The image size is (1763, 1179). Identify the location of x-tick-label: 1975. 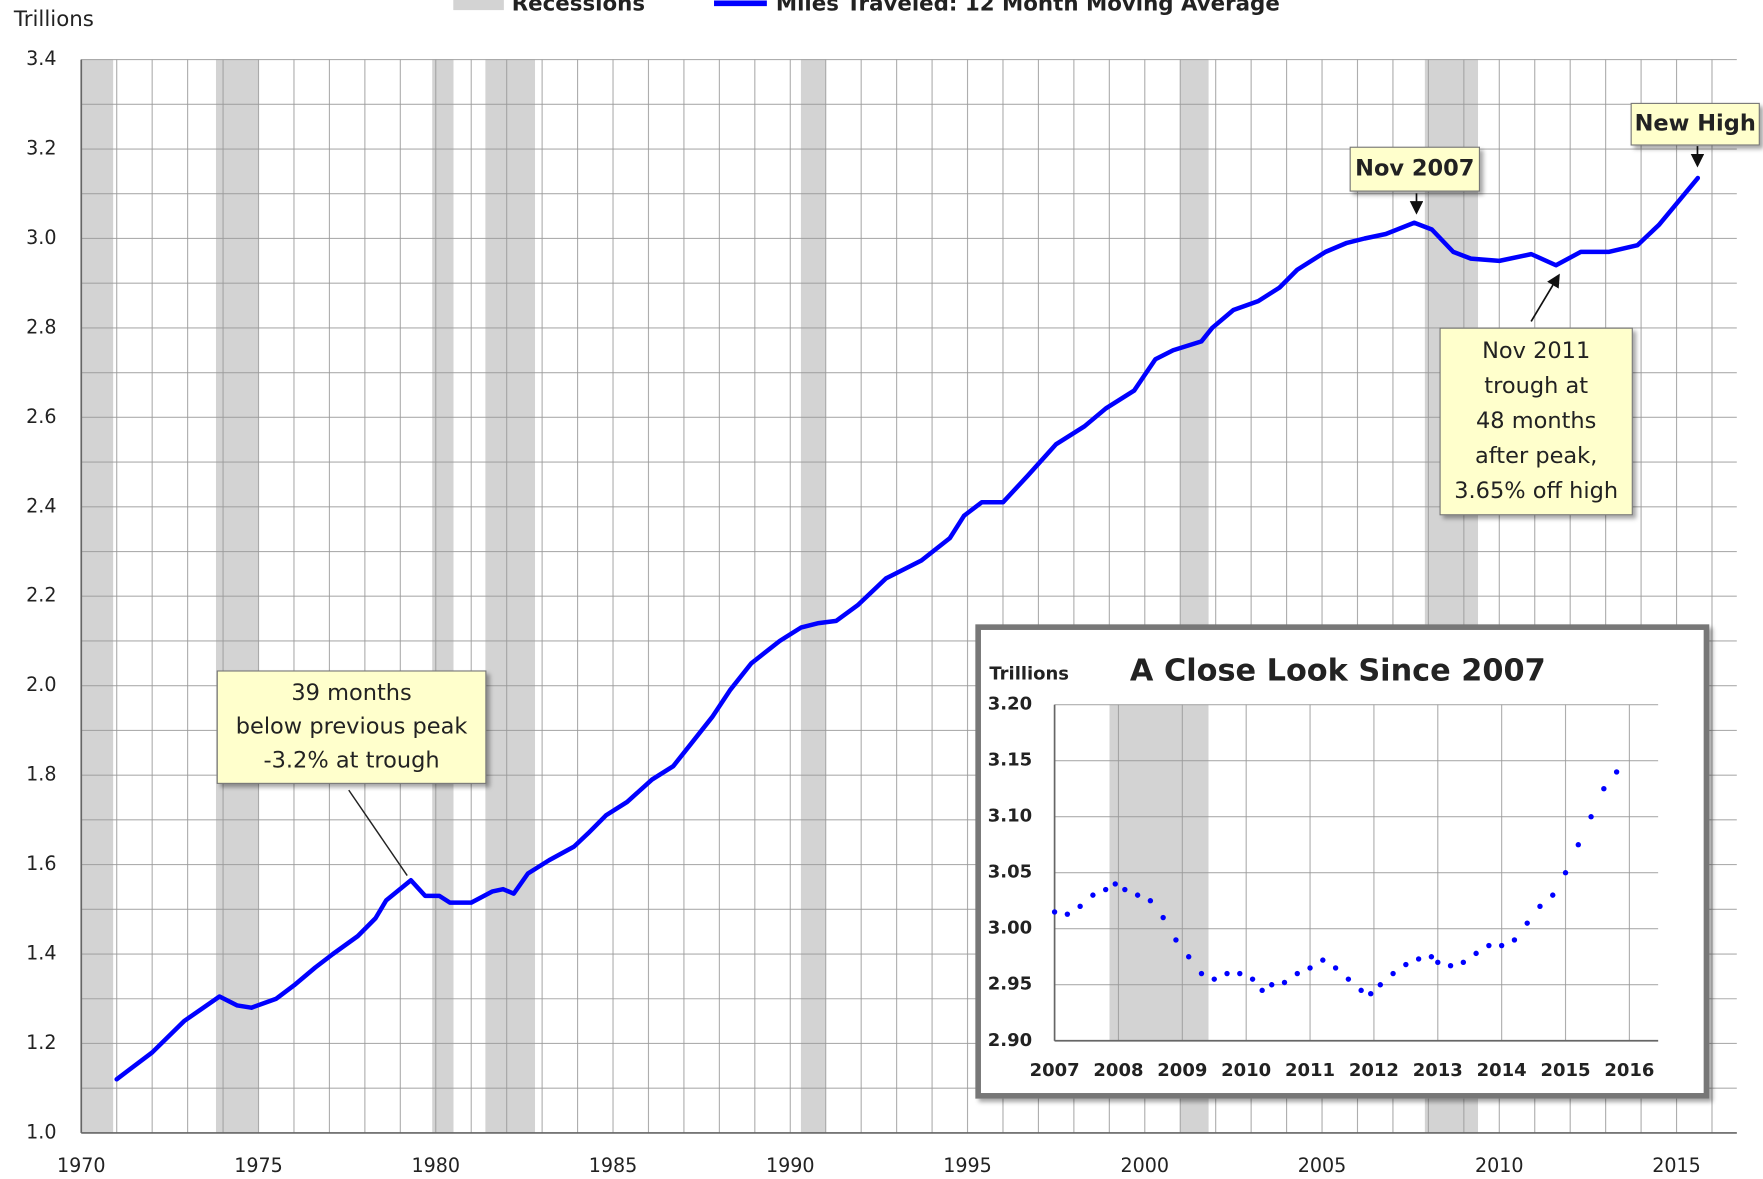
(258, 1165).